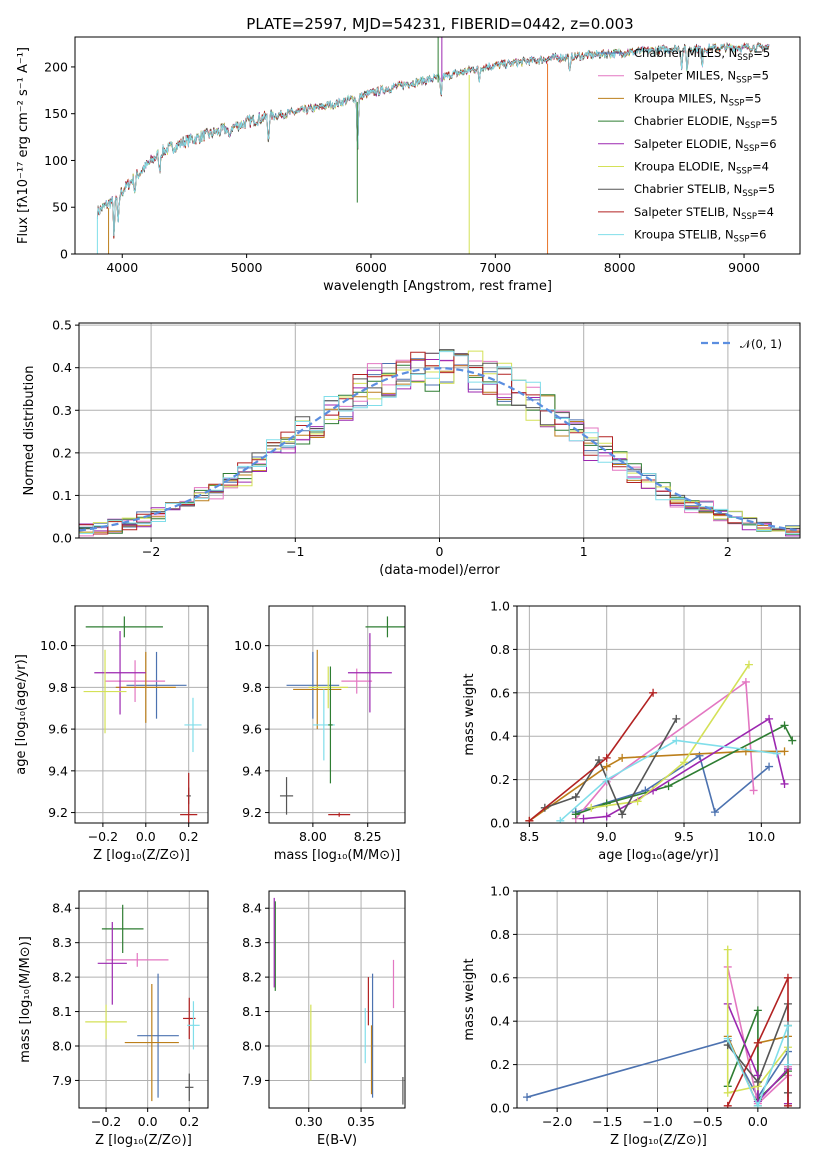  I want to click on x-tick-label: −2.0, so click(557, 1121).